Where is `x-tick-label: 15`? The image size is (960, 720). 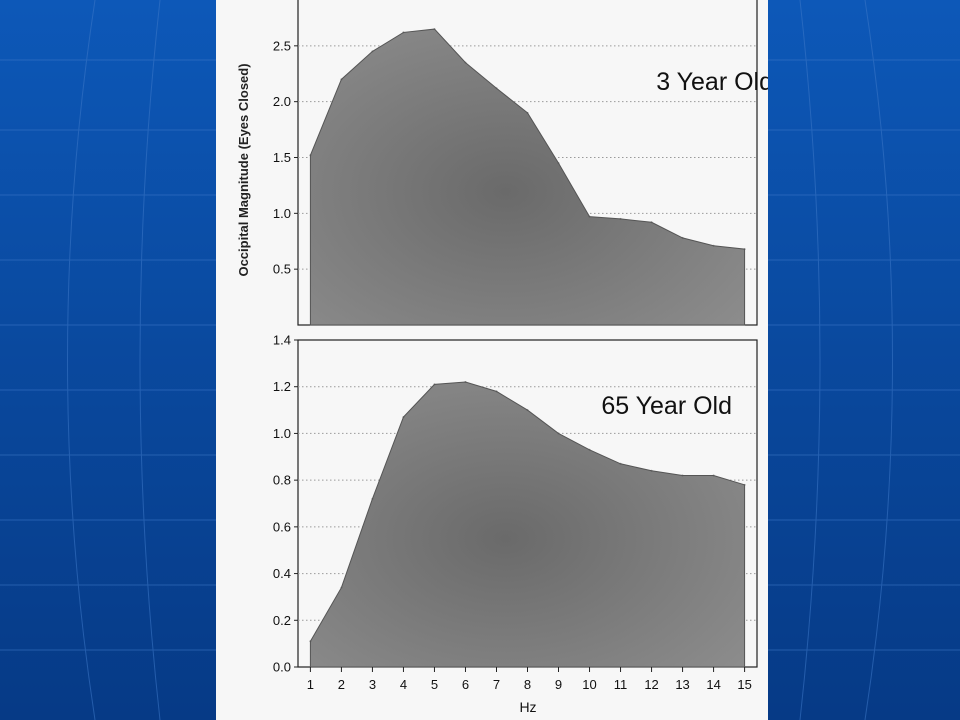
x-tick-label: 15 is located at coordinates (744, 684).